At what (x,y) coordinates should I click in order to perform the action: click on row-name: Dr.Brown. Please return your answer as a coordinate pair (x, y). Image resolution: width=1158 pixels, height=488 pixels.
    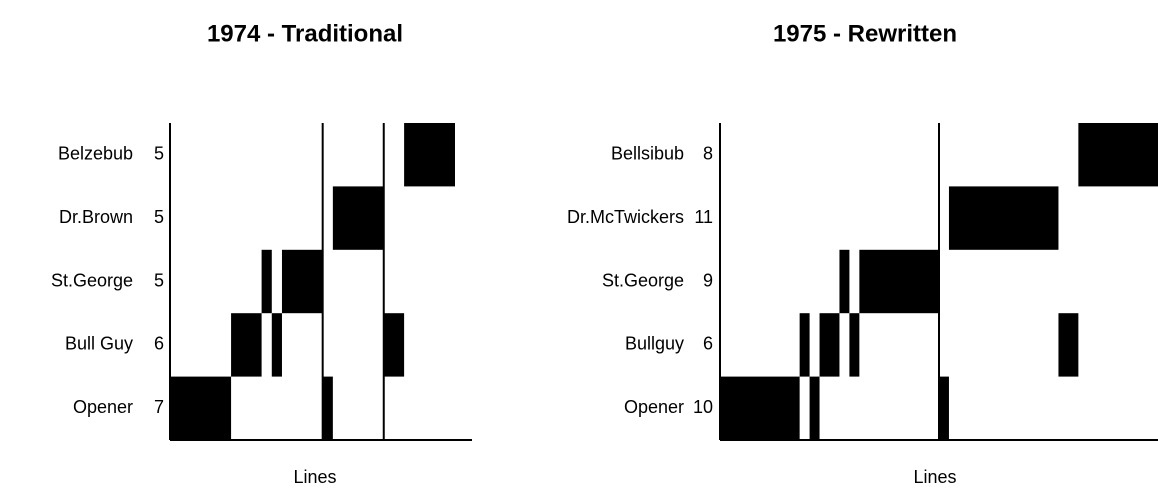
    Looking at the image, I should click on (96, 217).